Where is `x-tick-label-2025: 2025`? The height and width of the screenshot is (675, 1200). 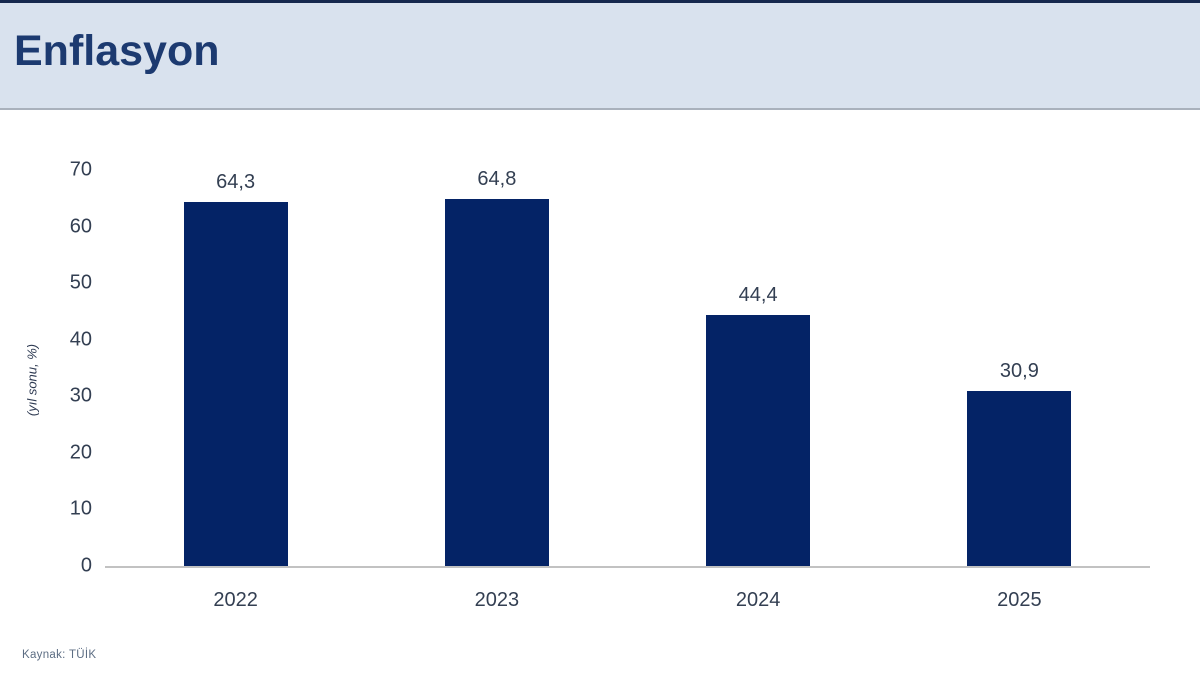 x-tick-label-2025: 2025 is located at coordinates (1019, 600).